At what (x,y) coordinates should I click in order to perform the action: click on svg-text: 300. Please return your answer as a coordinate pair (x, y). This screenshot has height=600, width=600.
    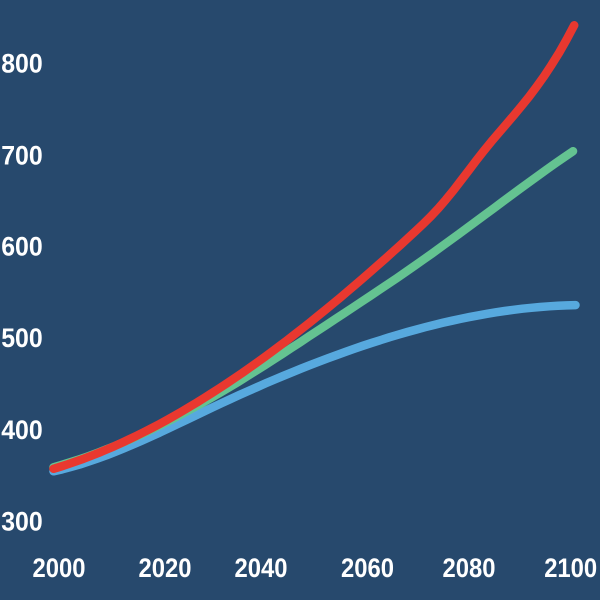
    Looking at the image, I should click on (22, 522).